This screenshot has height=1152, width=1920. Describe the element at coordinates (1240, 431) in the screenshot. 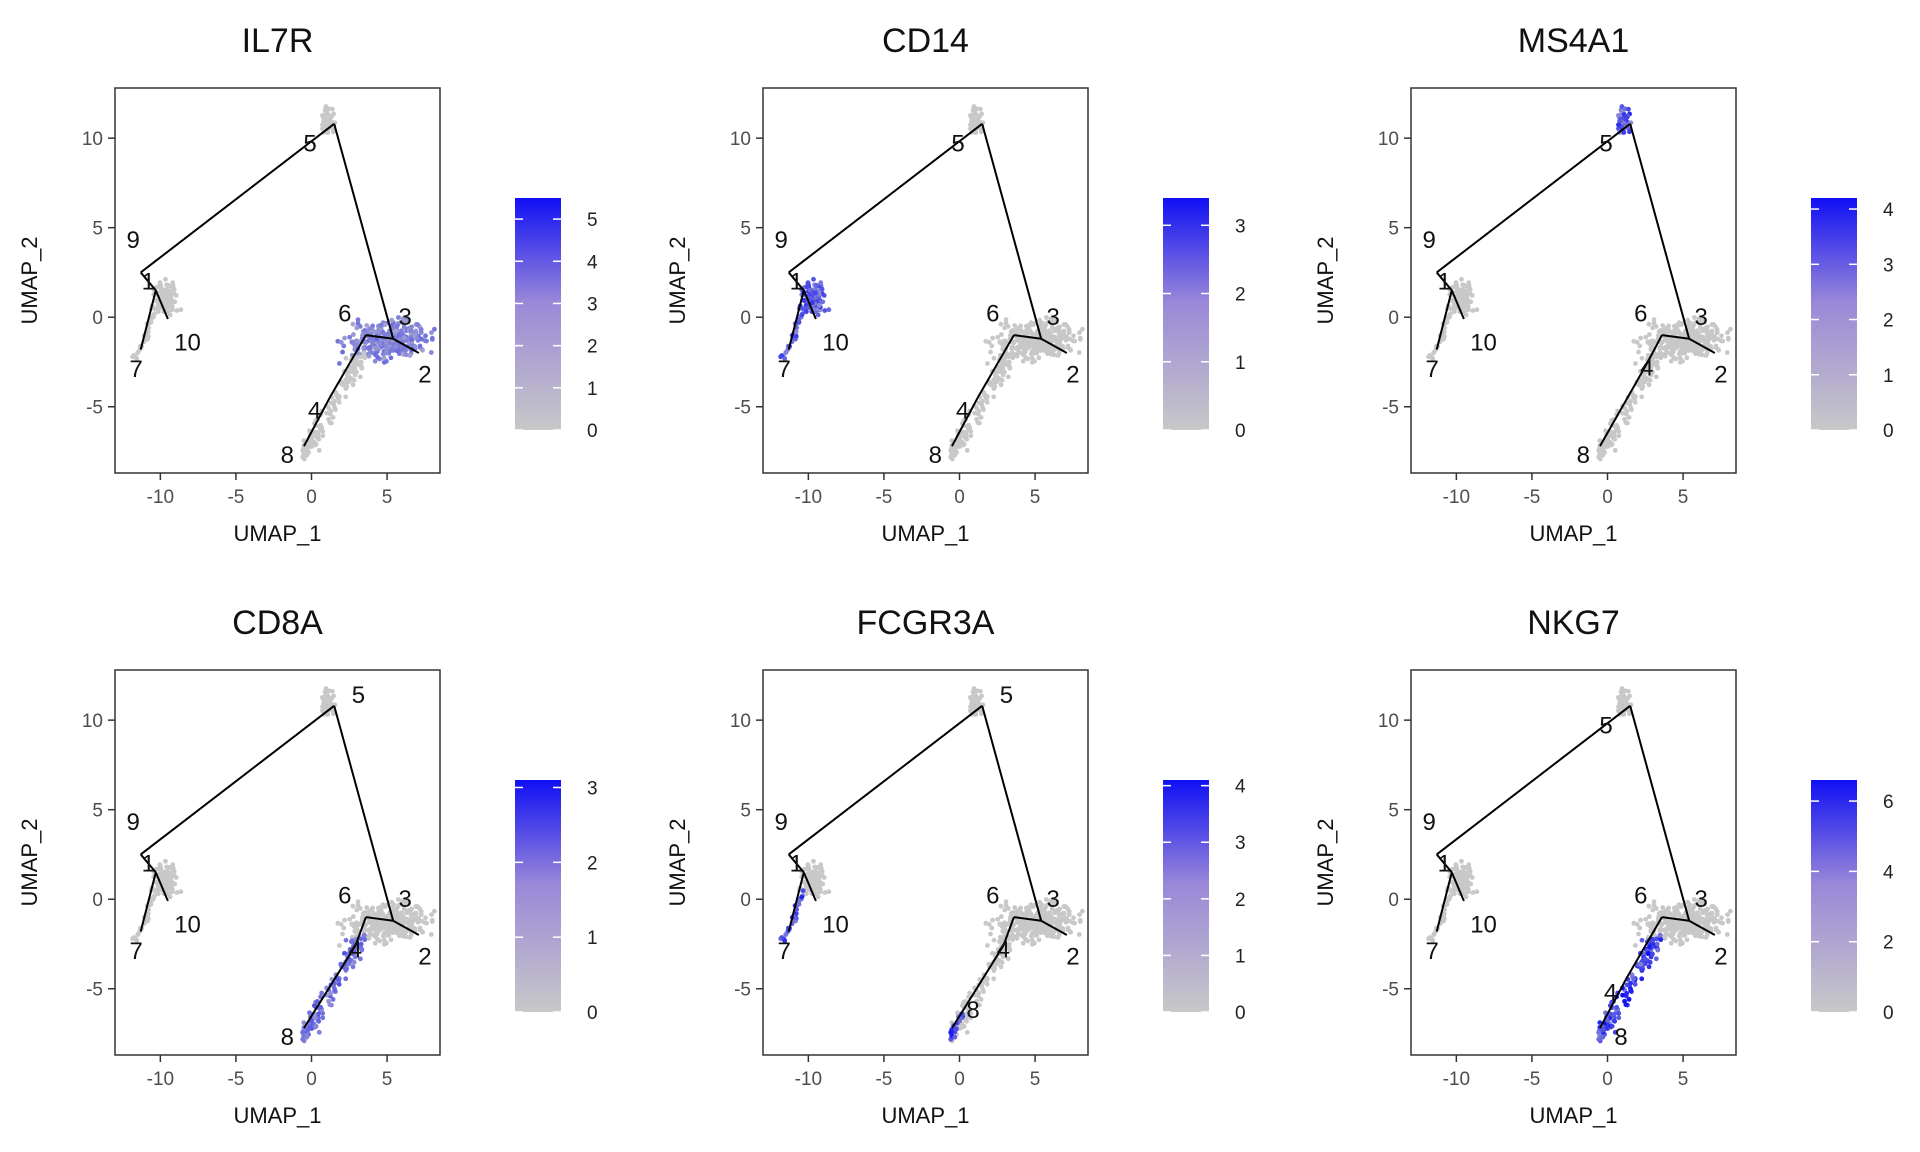

I see `colorbar-tick-label: 0` at that location.